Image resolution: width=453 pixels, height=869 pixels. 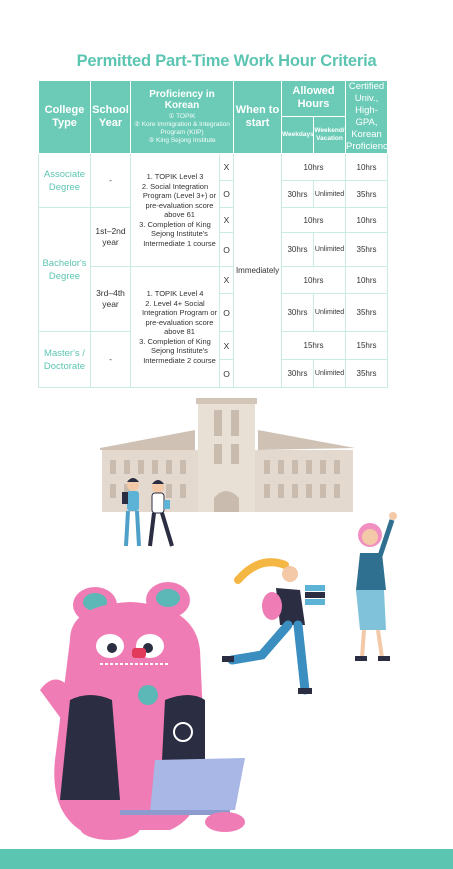 I want to click on header-weekend: Weekend/ Vacation, so click(x=329, y=135).